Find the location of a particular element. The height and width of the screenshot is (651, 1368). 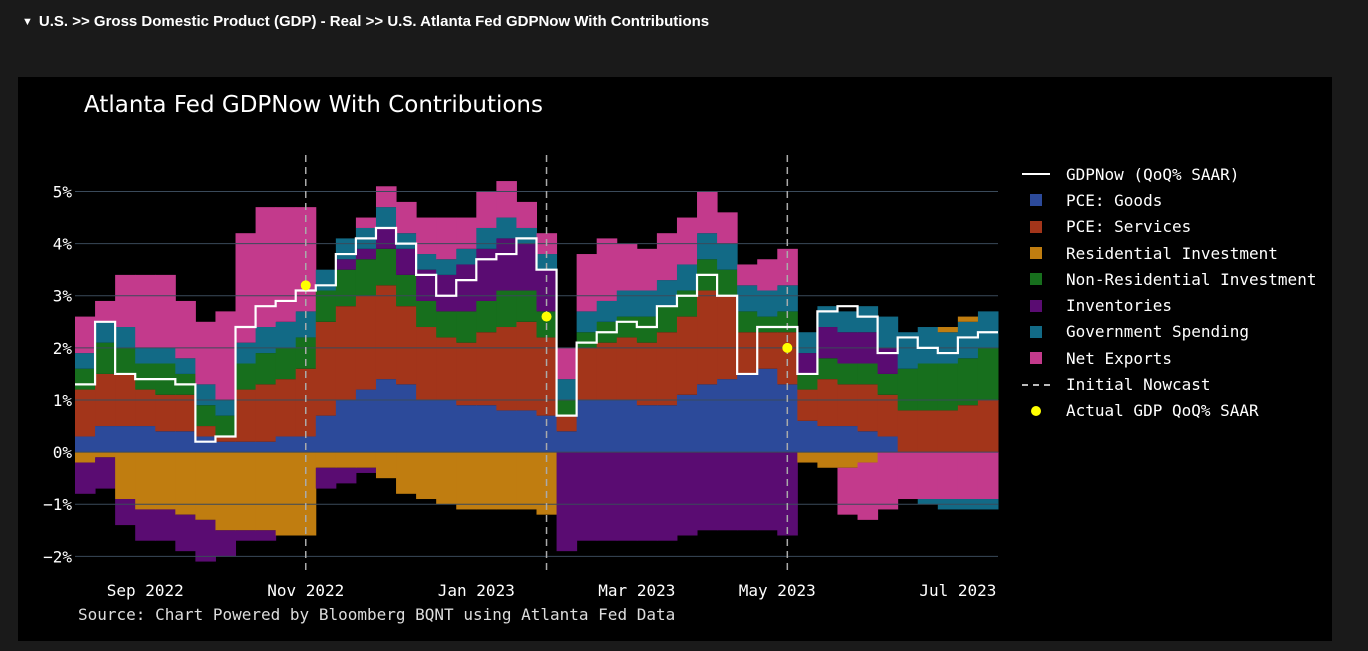

x-tick-label: Jul 2023 is located at coordinates (957, 590).